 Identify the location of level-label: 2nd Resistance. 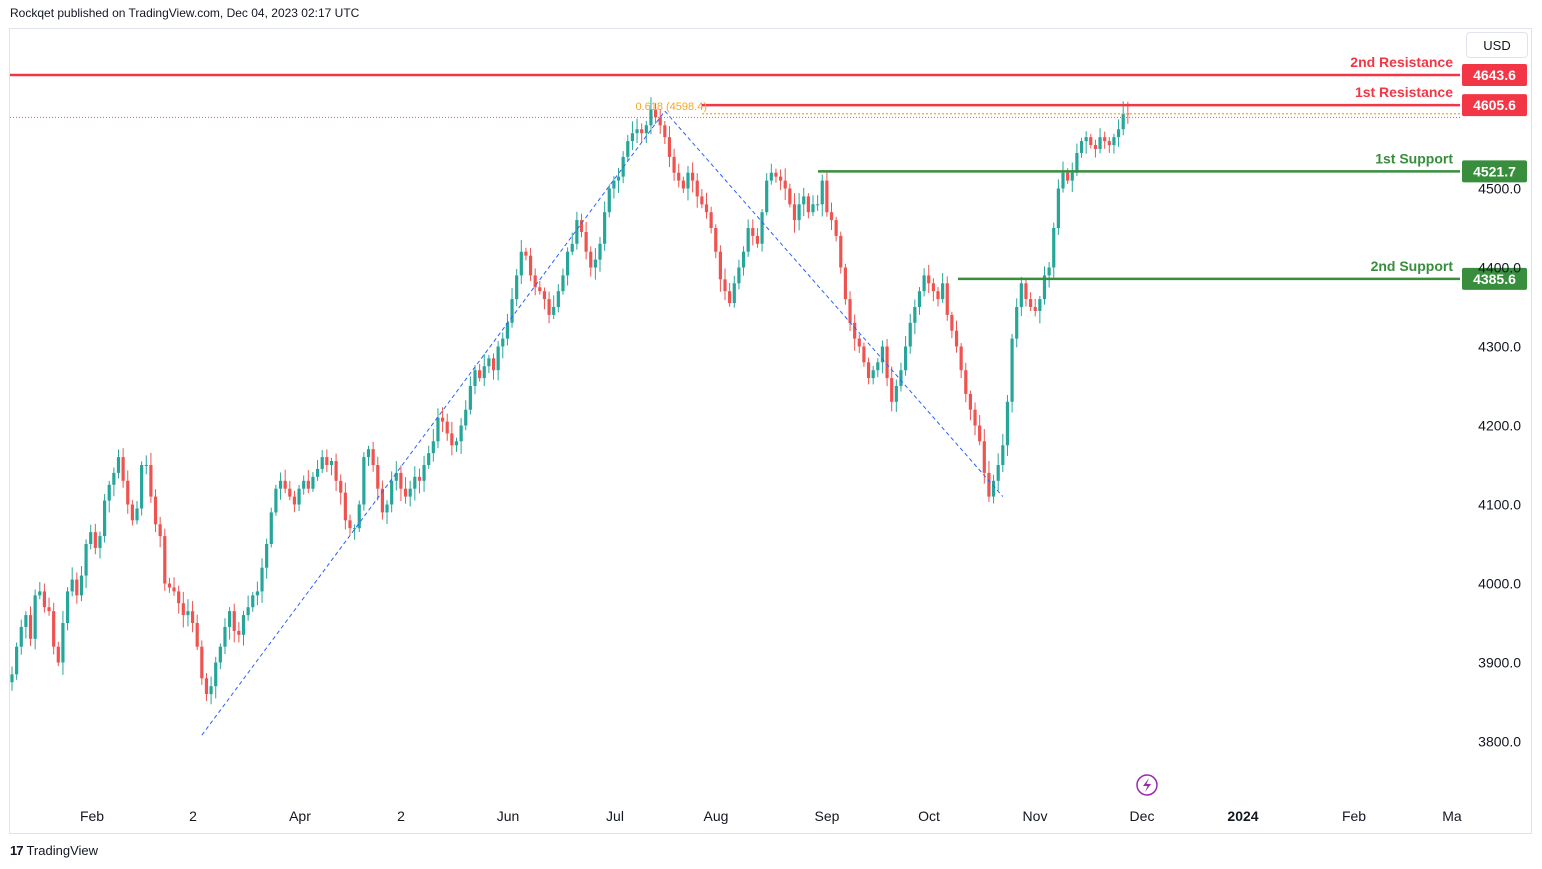
(1401, 62).